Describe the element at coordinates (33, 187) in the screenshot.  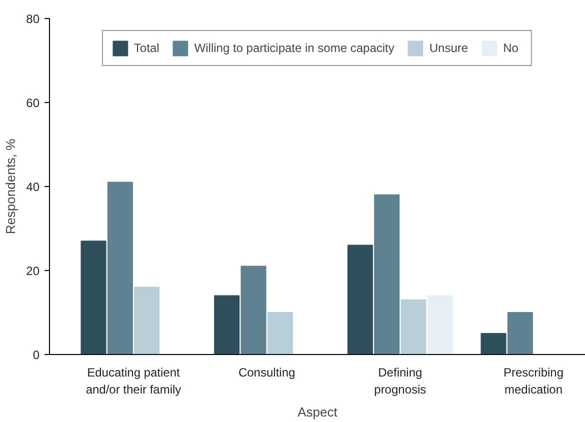
I see `y-tick-label: 40` at that location.